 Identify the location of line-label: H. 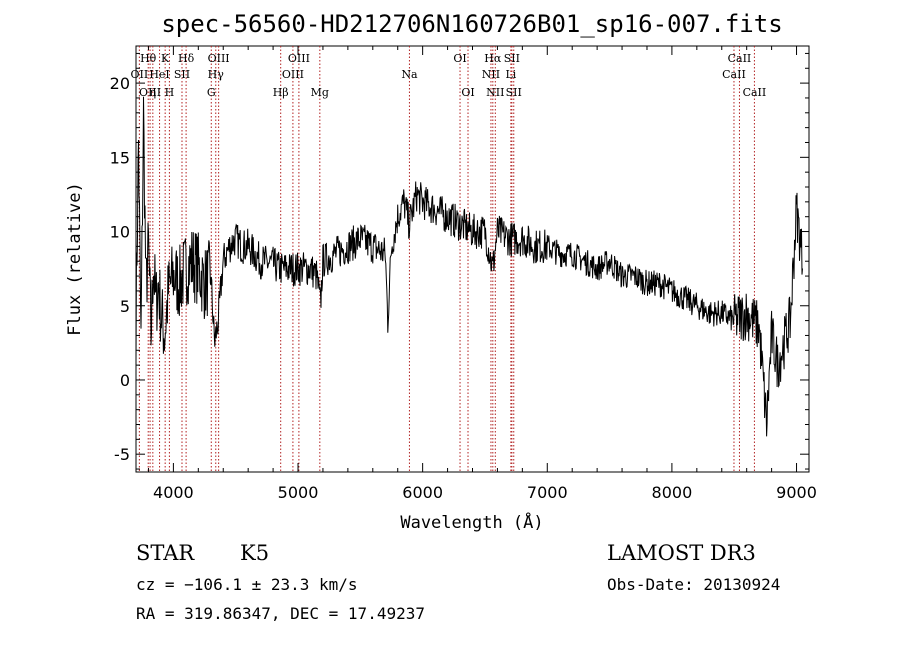
(170, 92).